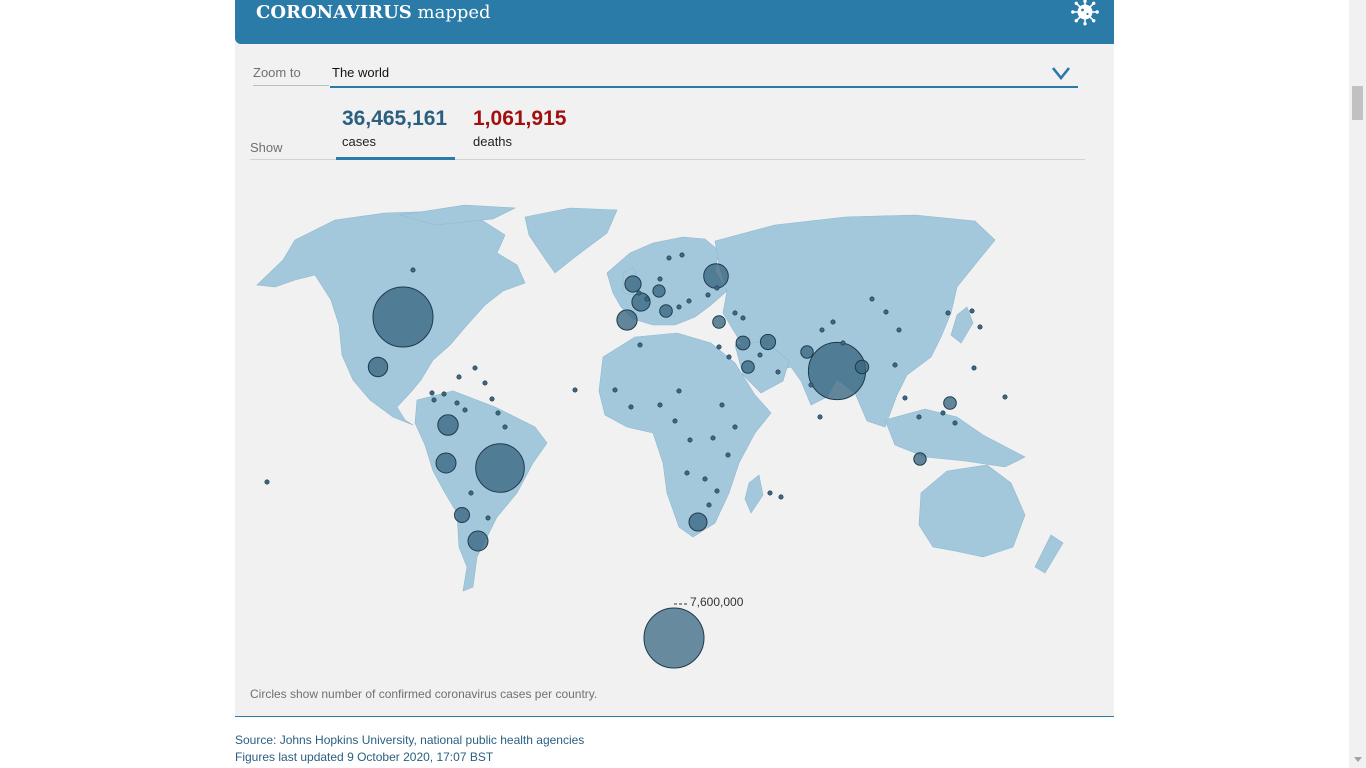  Describe the element at coordinates (1357, 103) in the screenshot. I see `scrollbar-thumb` at that location.